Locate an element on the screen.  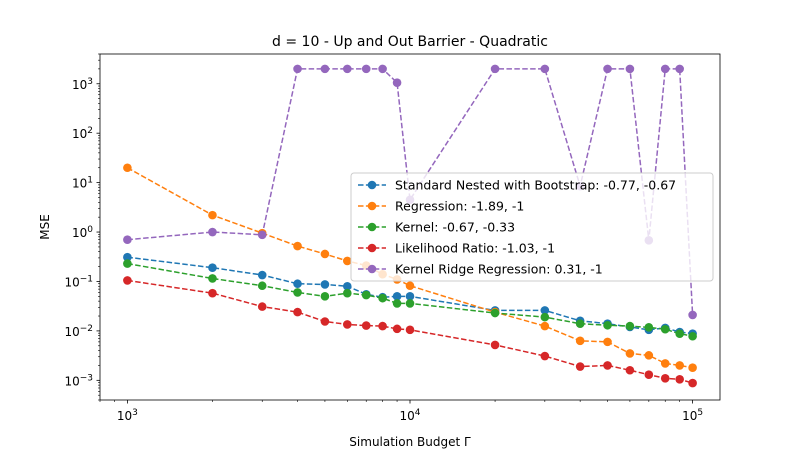
y-tick-label: 10⁻³ is located at coordinates (78, 380).